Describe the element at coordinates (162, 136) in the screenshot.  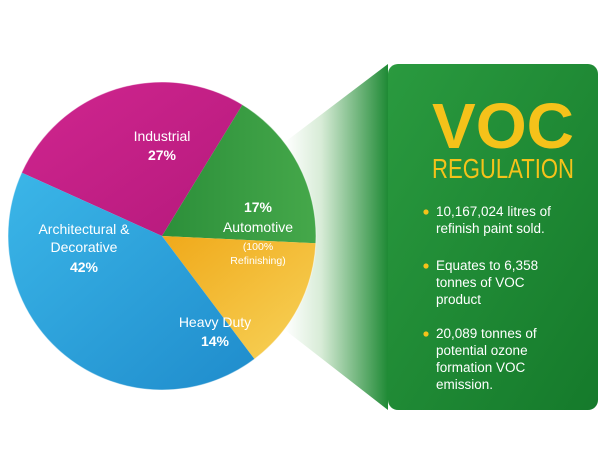
I see `label-industrial-name: Industrial` at that location.